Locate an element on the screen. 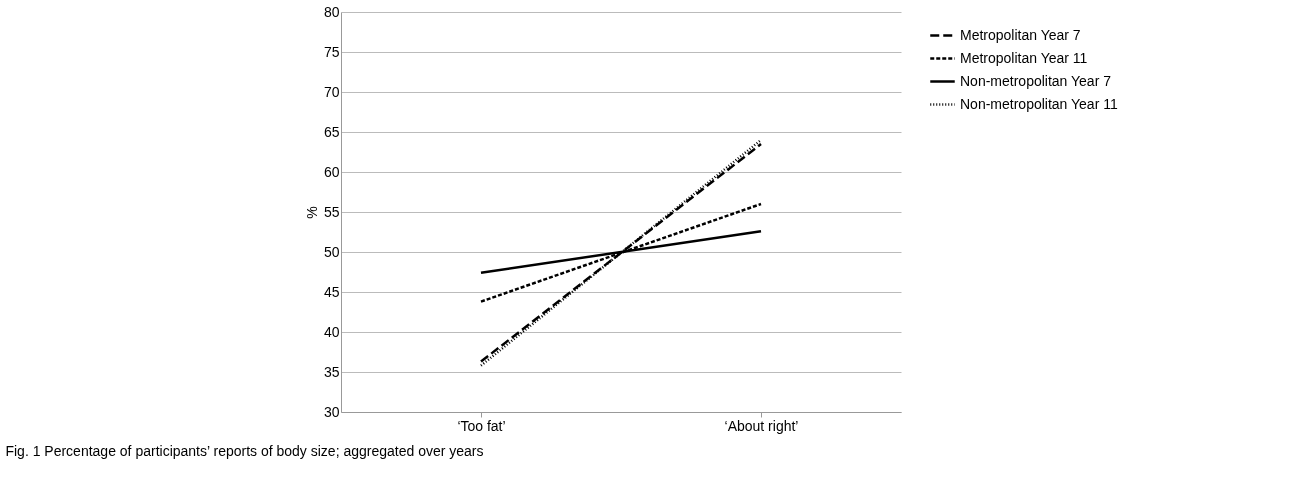  x-tick-label: ‘About right’ is located at coordinates (761, 425).